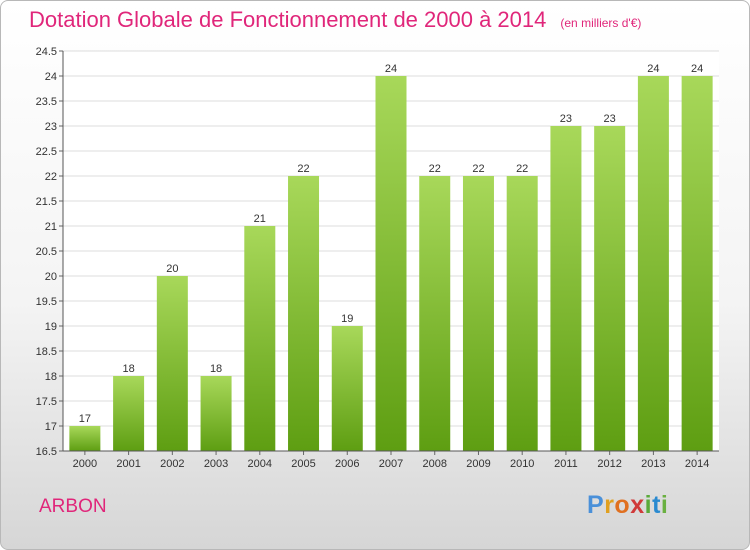 The width and height of the screenshot is (750, 550). What do you see at coordinates (601, 23) in the screenshot?
I see `chart-subtitle: (en milliers d'€)` at bounding box center [601, 23].